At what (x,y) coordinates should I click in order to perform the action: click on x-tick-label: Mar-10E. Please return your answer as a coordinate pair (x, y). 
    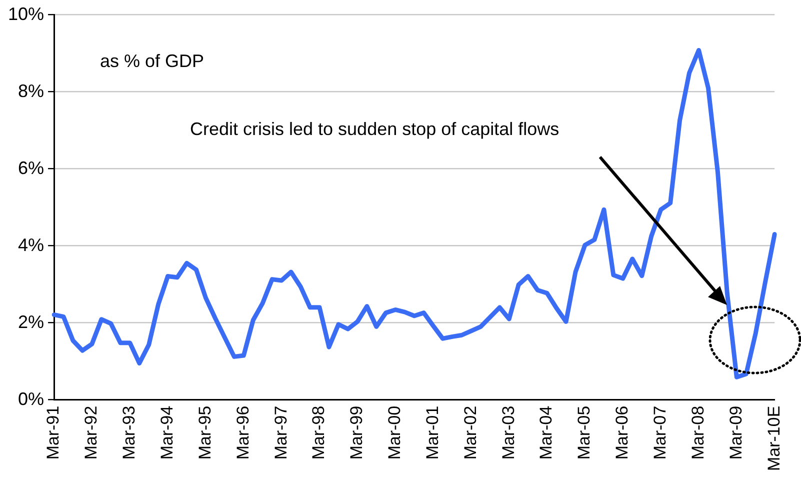
    Looking at the image, I should click on (774, 438).